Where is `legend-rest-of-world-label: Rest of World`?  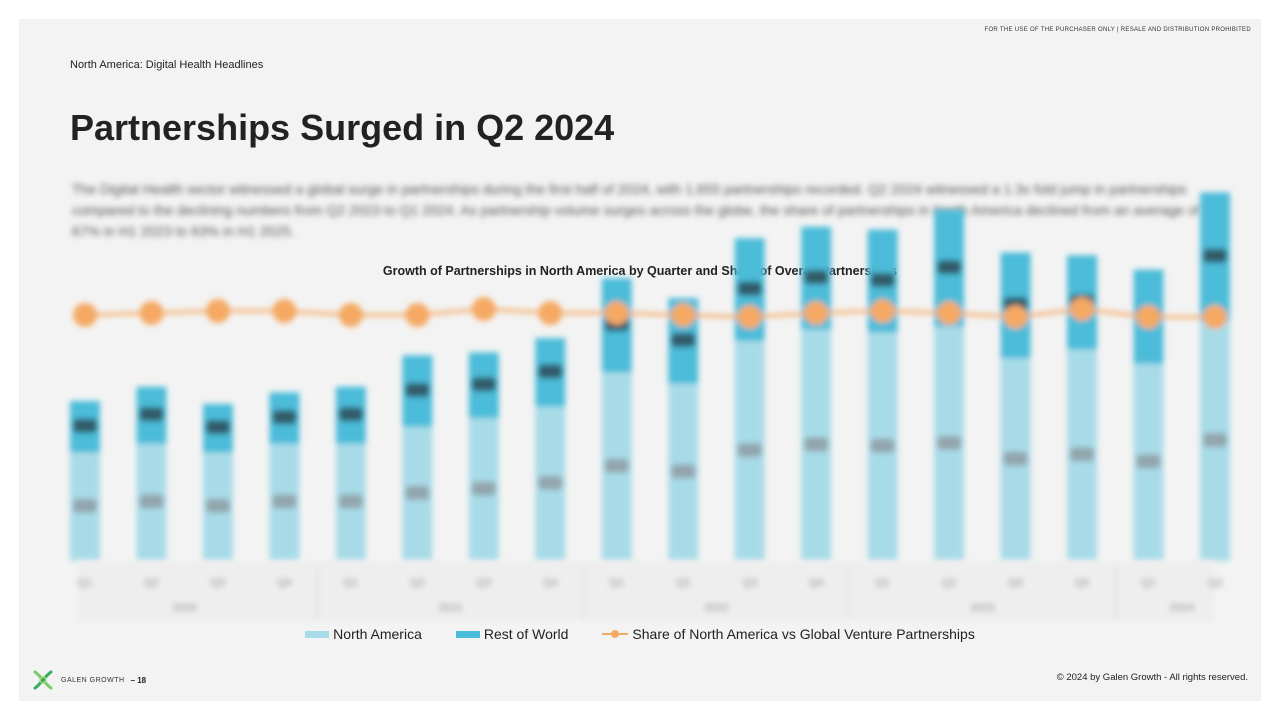 legend-rest-of-world-label: Rest of World is located at coordinates (526, 634).